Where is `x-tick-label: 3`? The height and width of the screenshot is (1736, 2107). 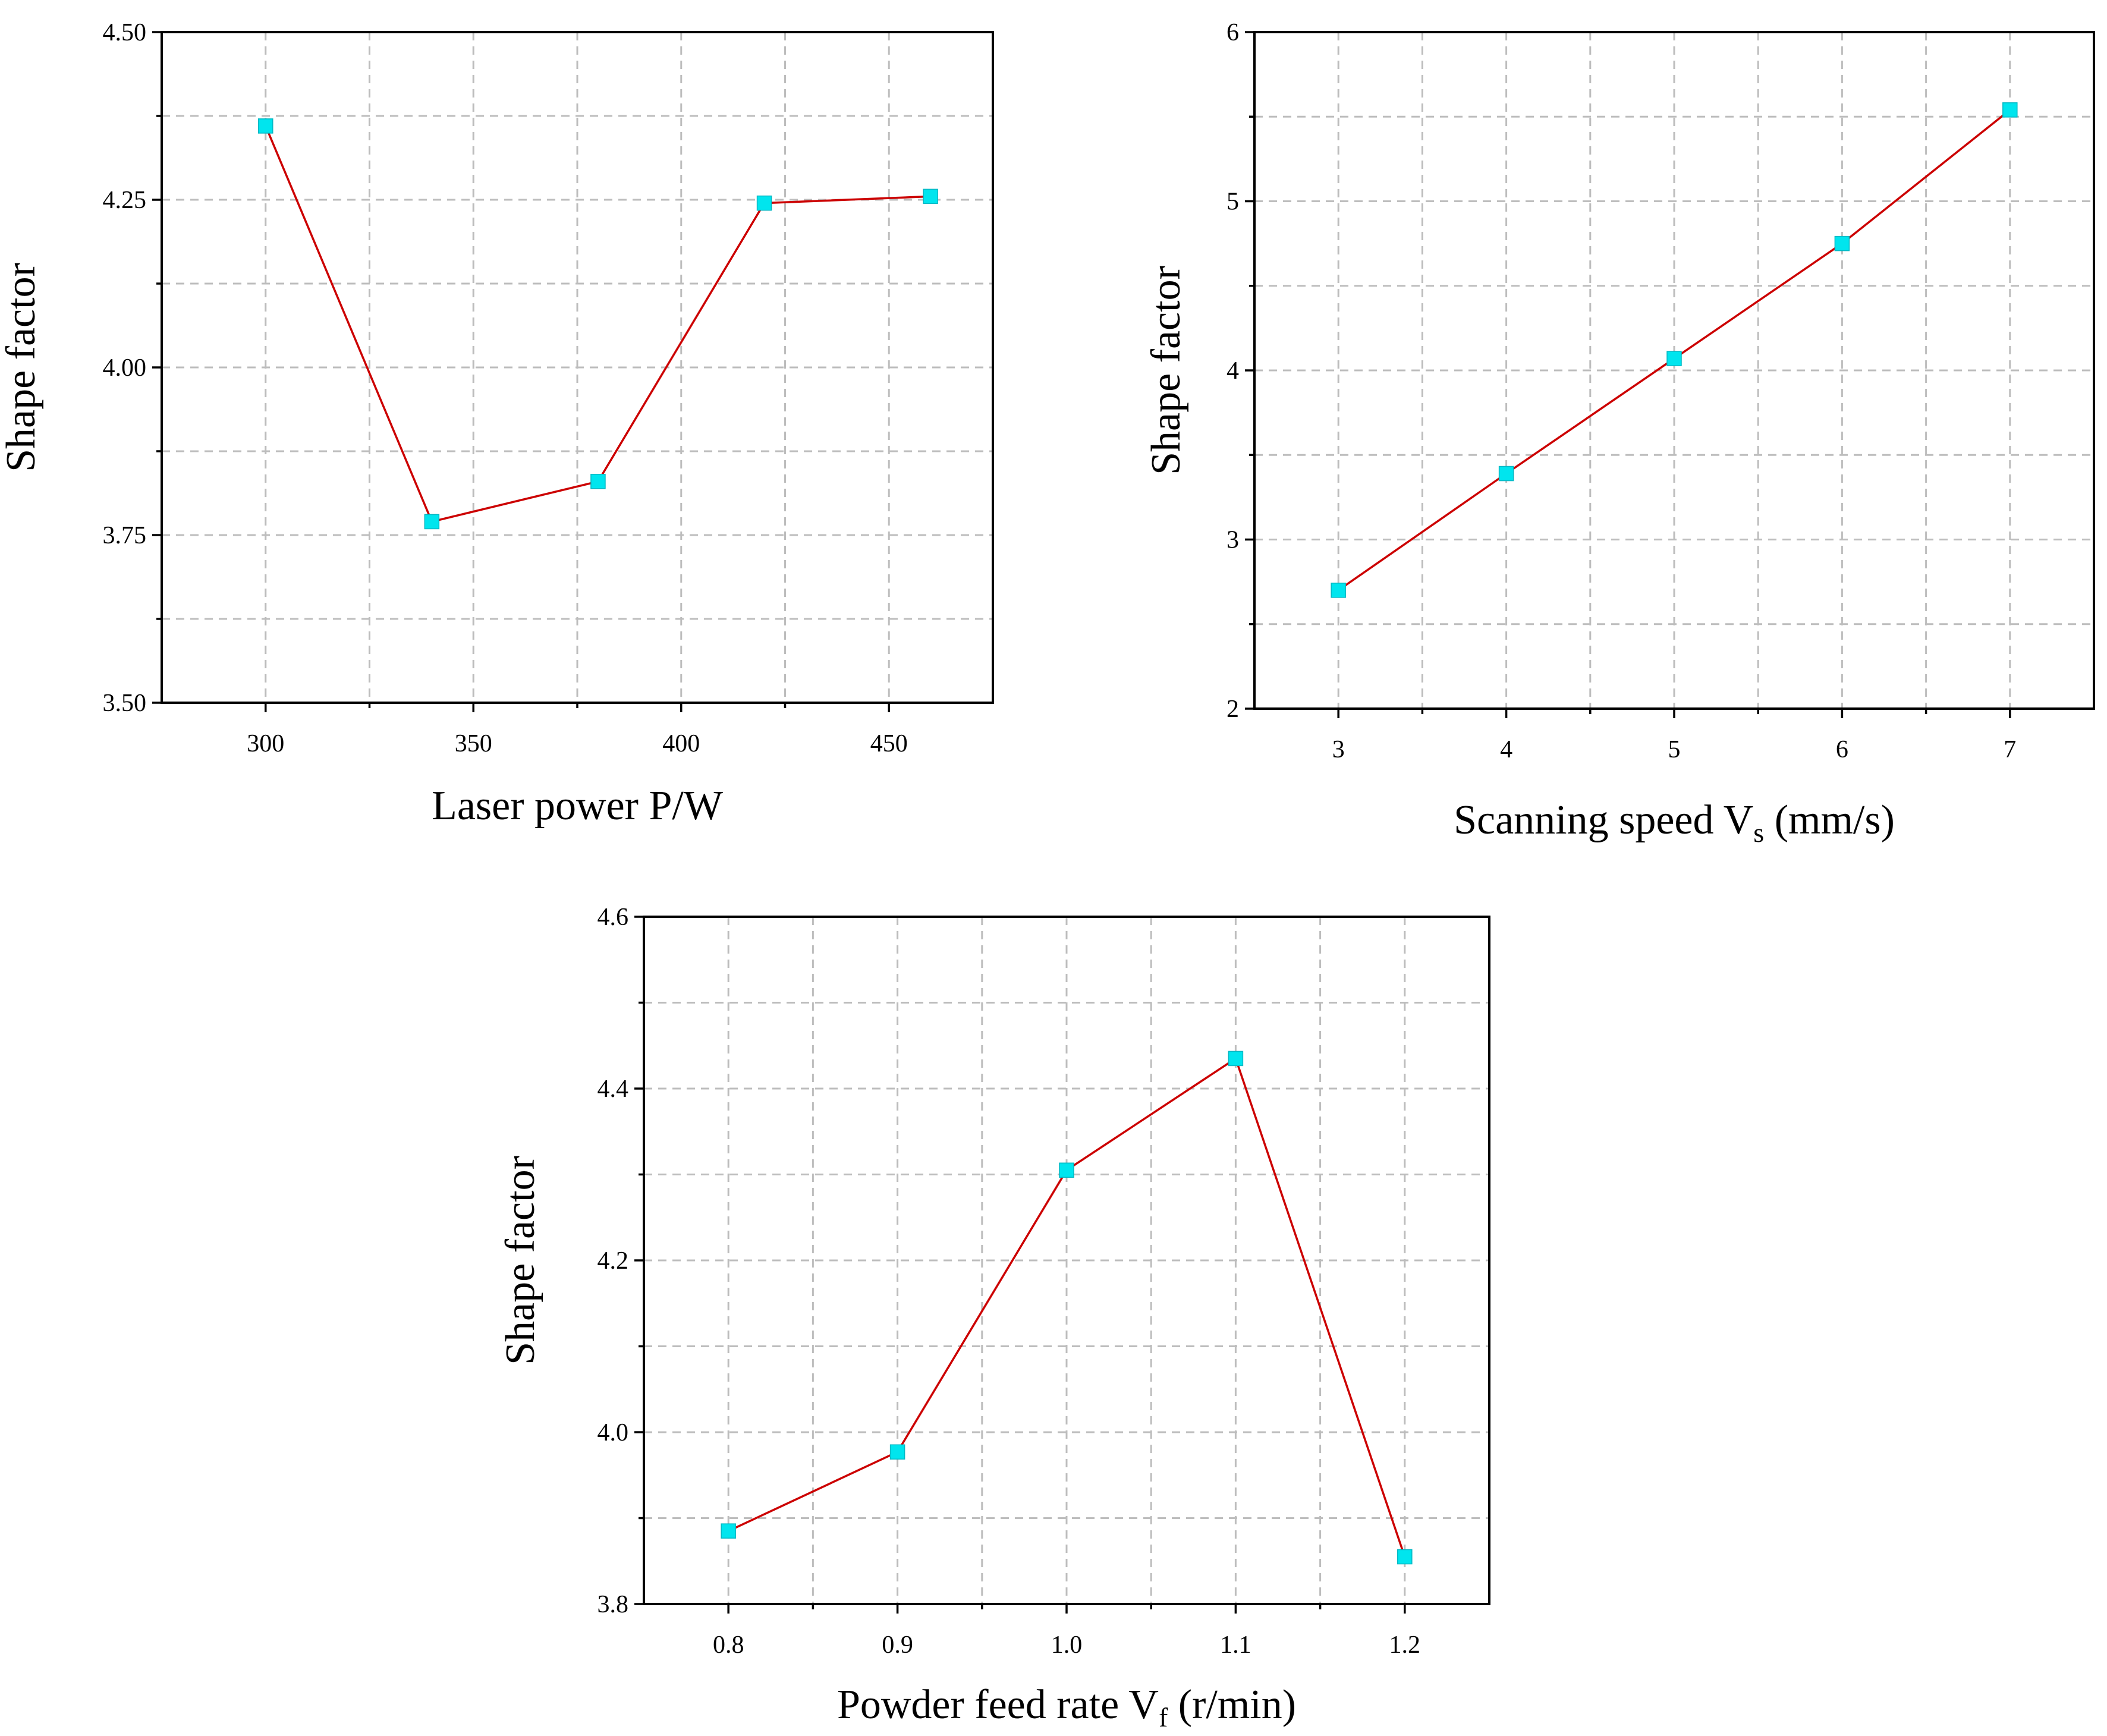
x-tick-label: 3 is located at coordinates (1338, 749).